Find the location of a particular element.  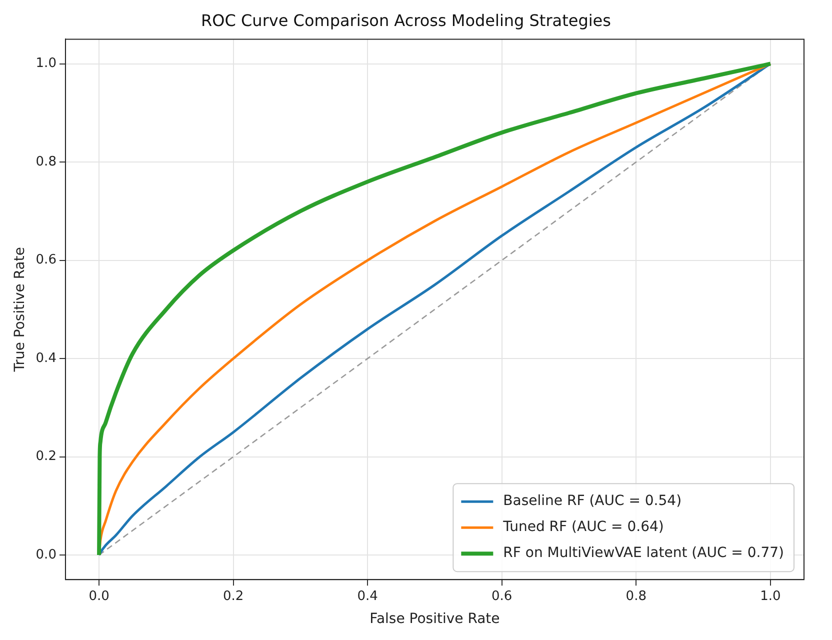

y-tick-label: 0.6 is located at coordinates (46, 260).